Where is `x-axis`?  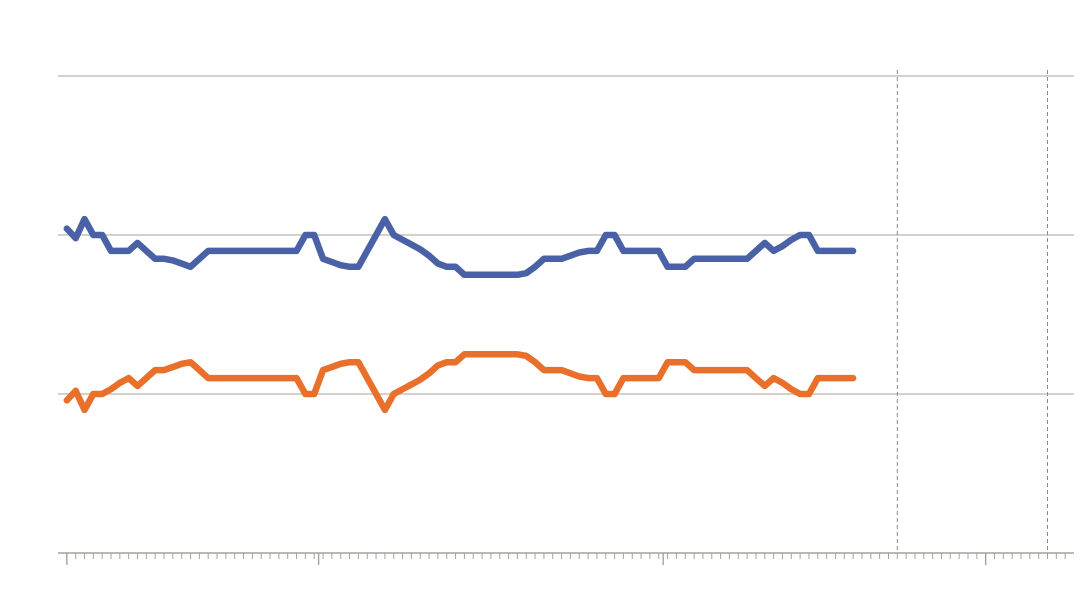
x-axis is located at coordinates (566, 558).